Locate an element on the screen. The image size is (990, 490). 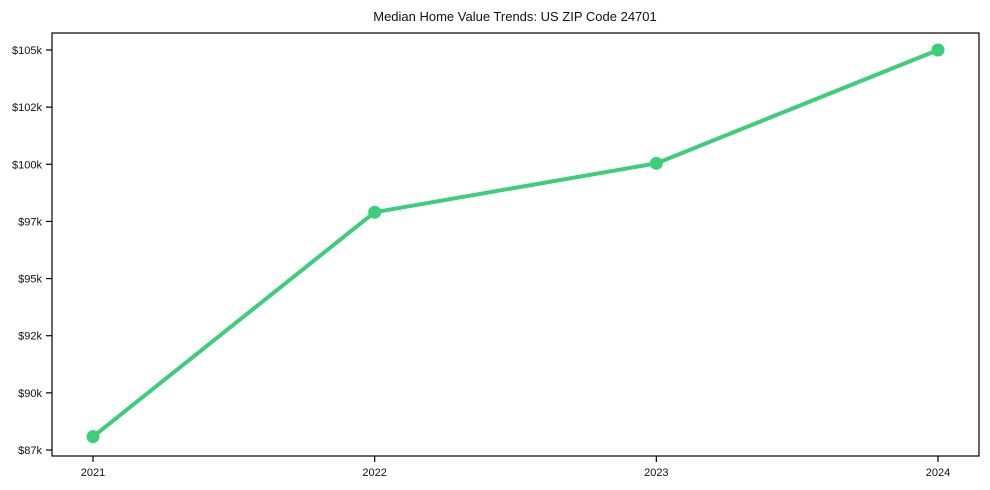
y-tick-label: $90k is located at coordinates (30, 394).